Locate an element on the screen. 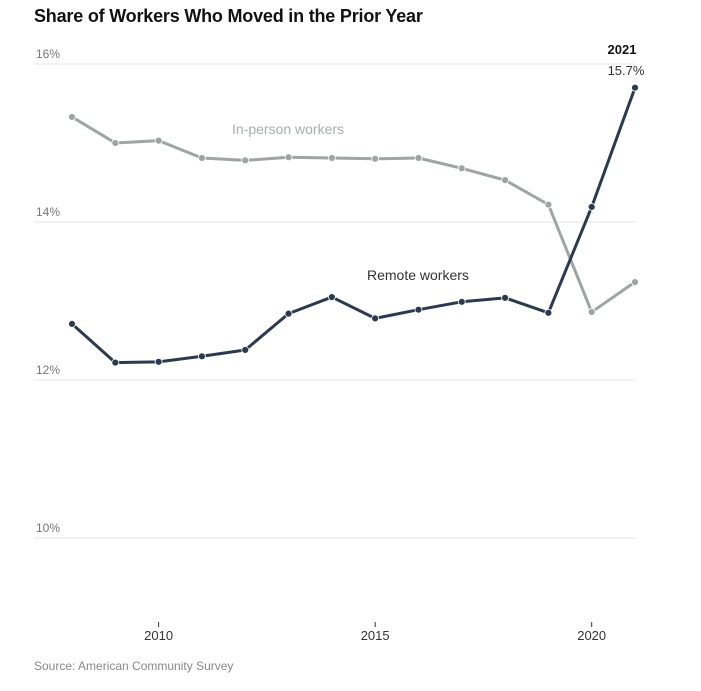  series-labels: In-person workers Remote workers is located at coordinates (350, 202).